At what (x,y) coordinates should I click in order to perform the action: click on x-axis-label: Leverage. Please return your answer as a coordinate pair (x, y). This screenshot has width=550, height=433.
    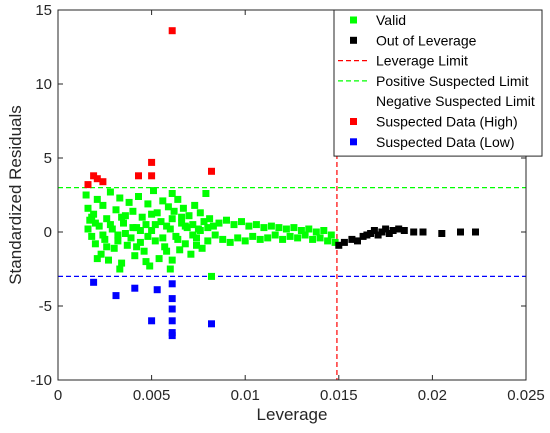
    Looking at the image, I should click on (292, 414).